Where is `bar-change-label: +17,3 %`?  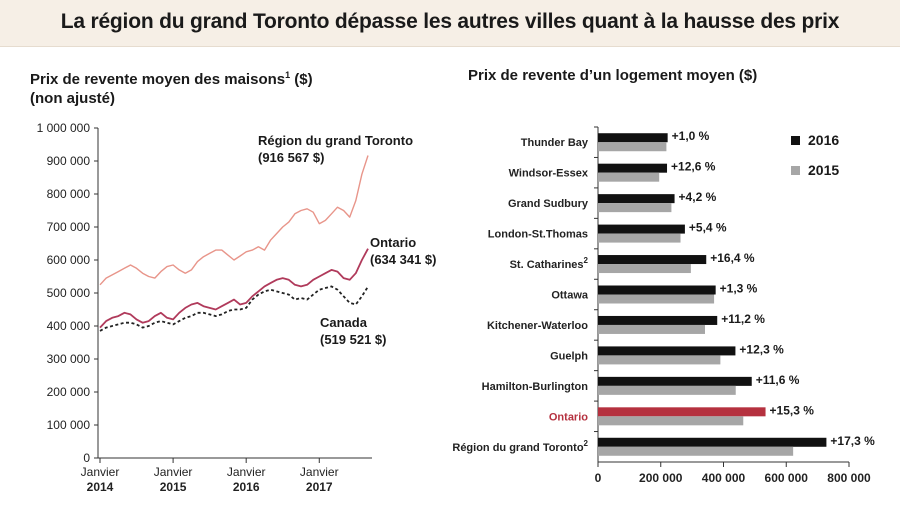
bar-change-label: +17,3 % is located at coordinates (852, 441).